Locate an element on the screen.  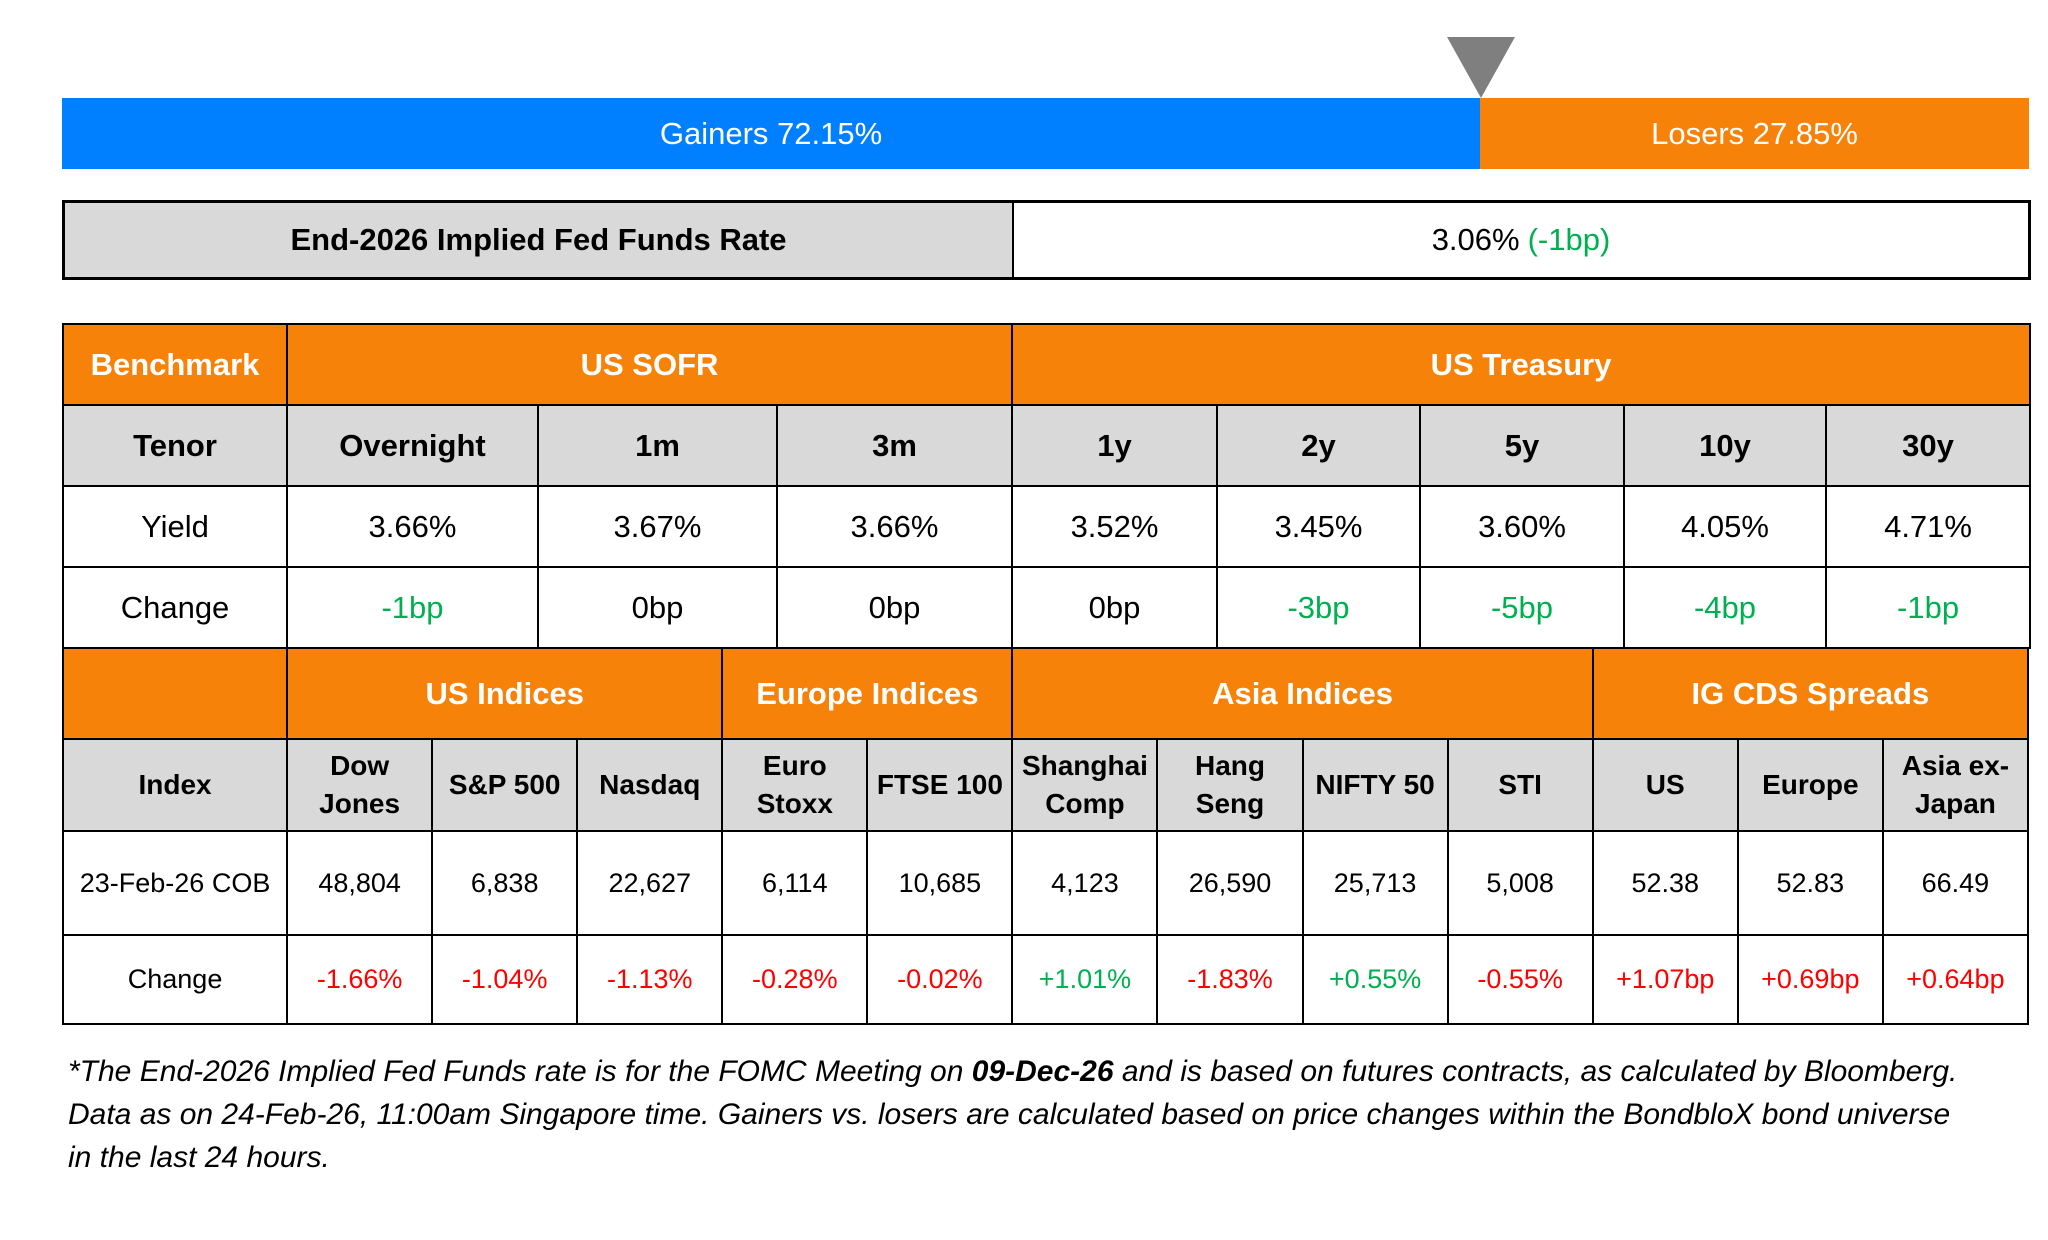
index-label: Index is located at coordinates (175, 785).